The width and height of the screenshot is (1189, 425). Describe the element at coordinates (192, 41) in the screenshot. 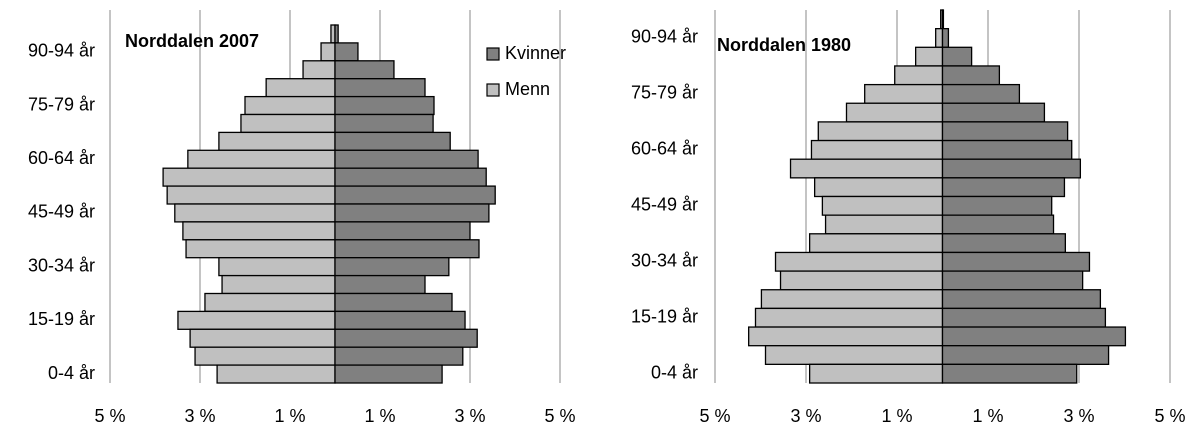

I see `chart-title: Norddalen 2007` at that location.